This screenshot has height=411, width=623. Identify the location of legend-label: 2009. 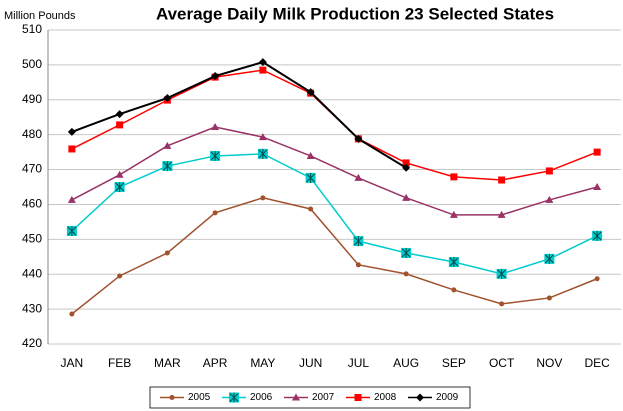
(447, 397).